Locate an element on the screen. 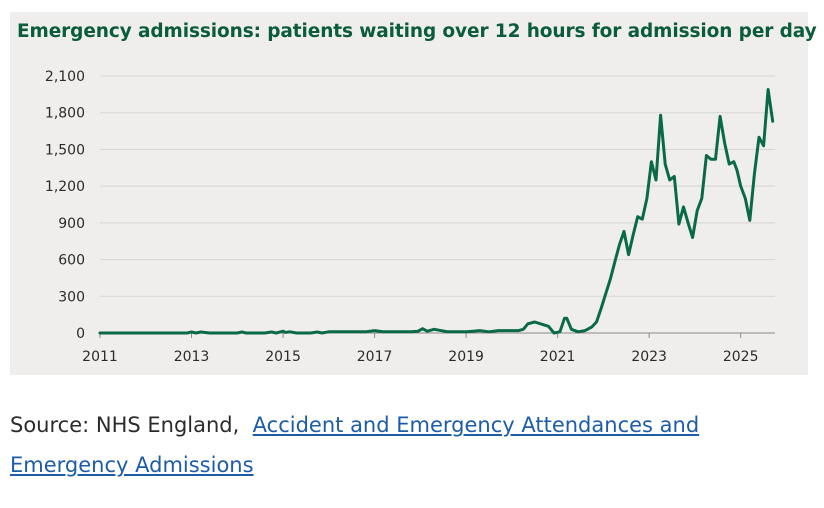  y-tick-label: 1,500 is located at coordinates (65, 150).